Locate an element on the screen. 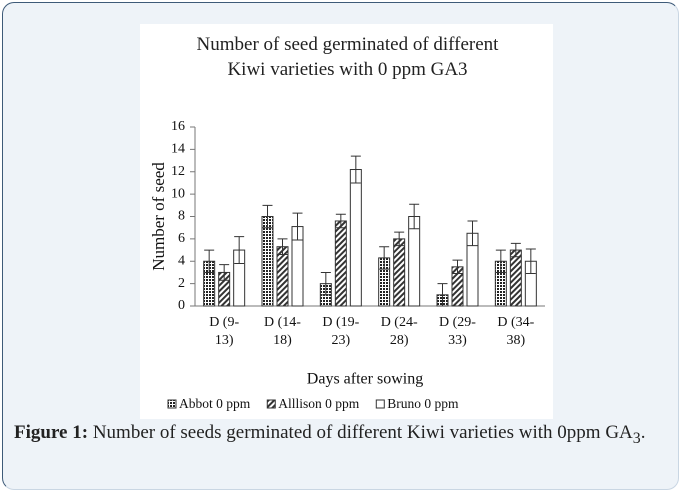 The image size is (681, 492). x-tick-label: D (19-23) is located at coordinates (341, 331).